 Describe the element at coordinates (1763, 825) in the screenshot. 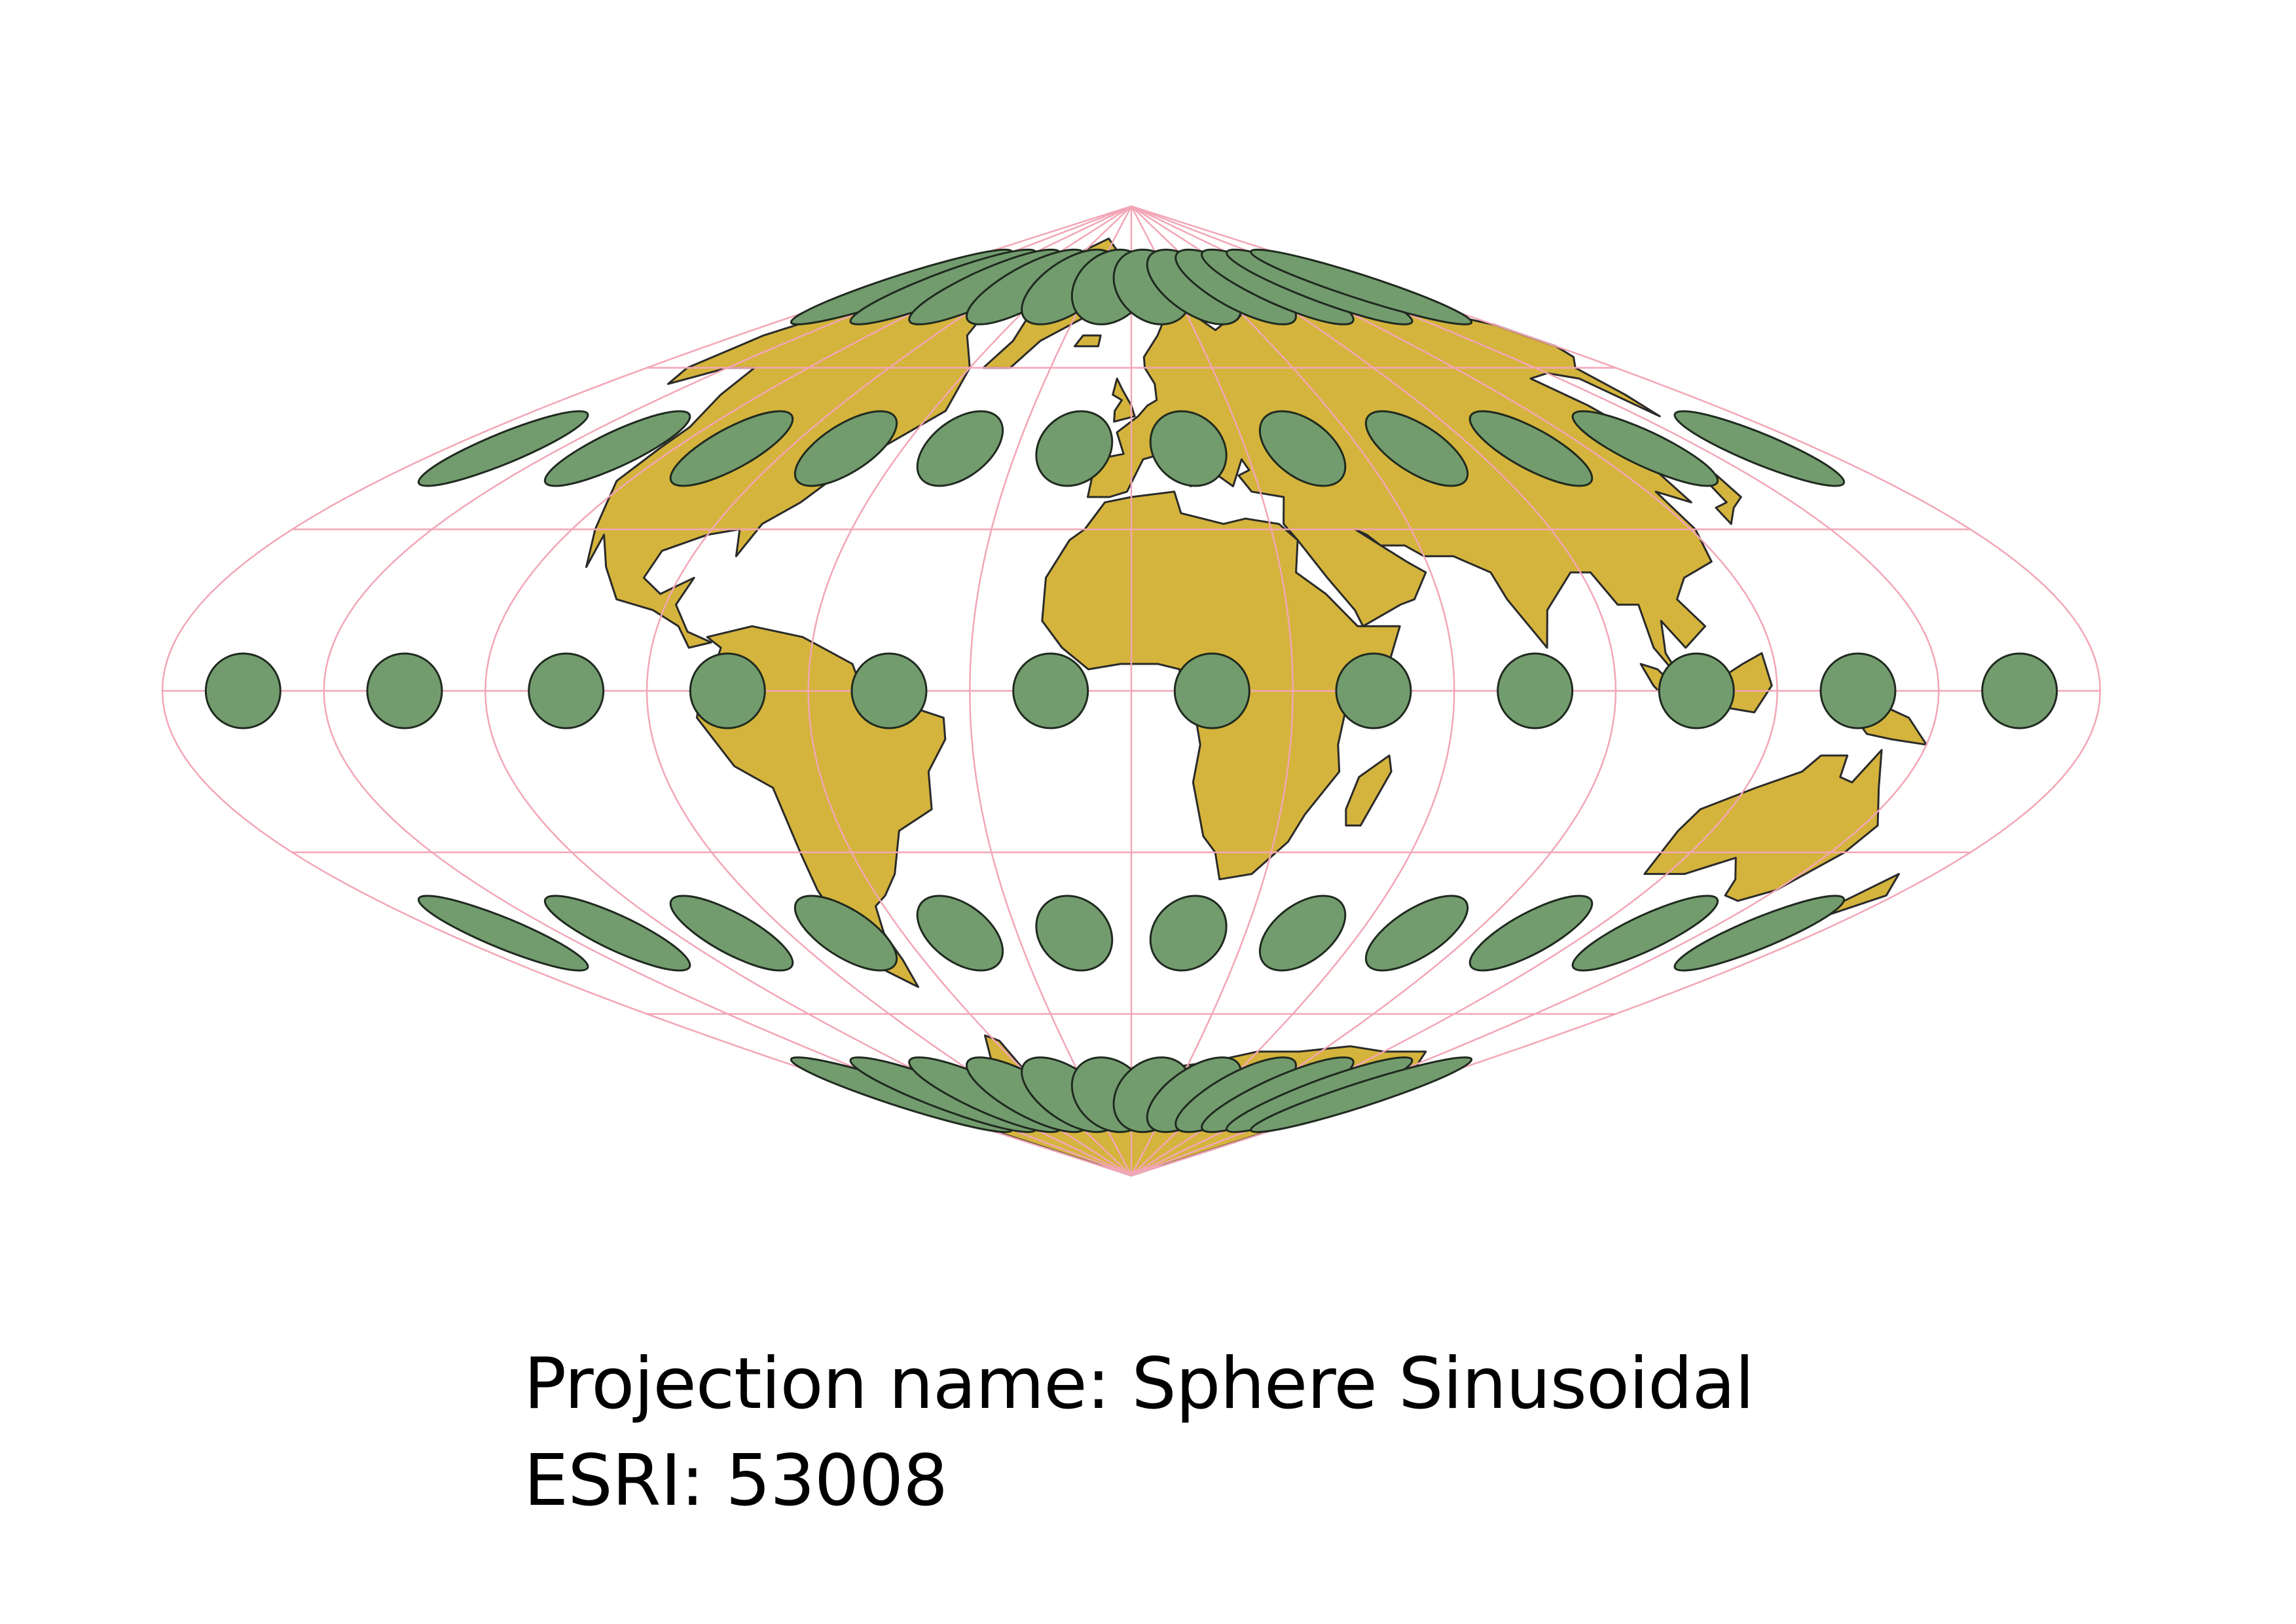

I see `landmass-australia` at that location.